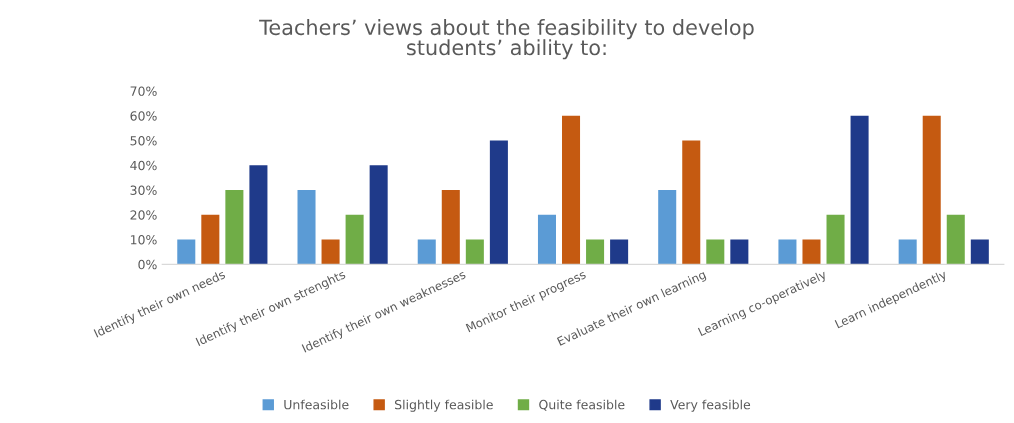 This screenshot has height=423, width=1014. Describe the element at coordinates (710, 405) in the screenshot. I see `legend-label: Very feasible` at that location.